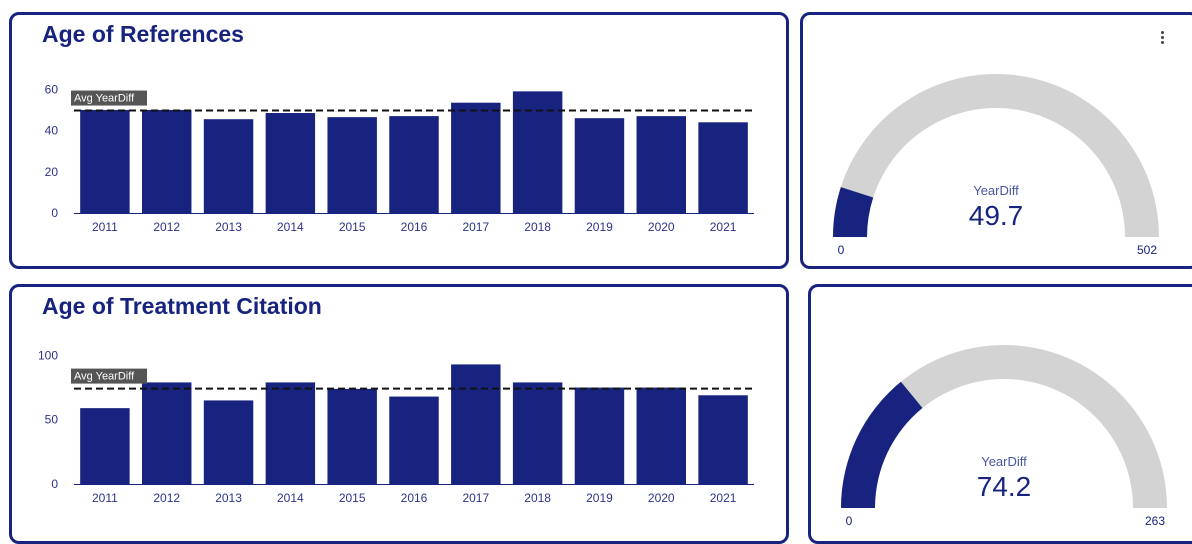 This screenshot has height=544, width=1192. I want to click on y-tick-label: 20, so click(52, 172).